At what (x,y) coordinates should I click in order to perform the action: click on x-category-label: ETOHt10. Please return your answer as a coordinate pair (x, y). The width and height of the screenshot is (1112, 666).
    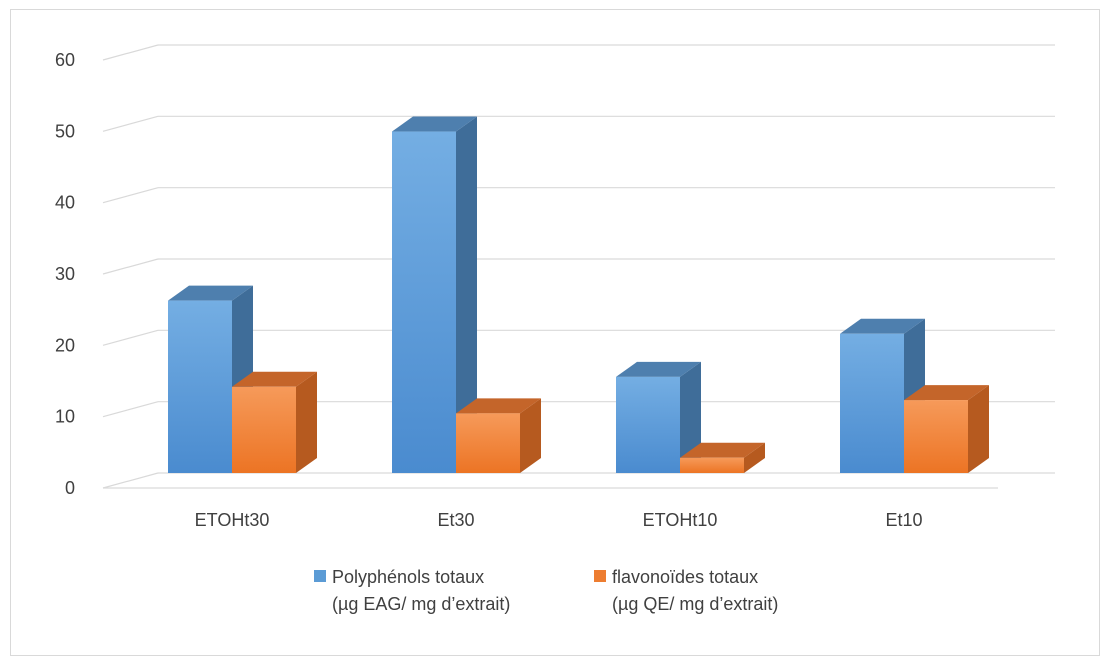
    Looking at the image, I should click on (680, 520).